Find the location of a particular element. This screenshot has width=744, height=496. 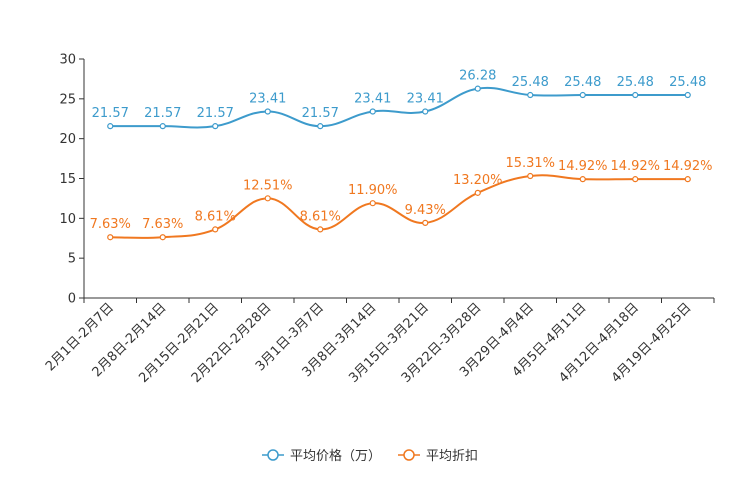

data-label: 13.20% is located at coordinates (478, 180).